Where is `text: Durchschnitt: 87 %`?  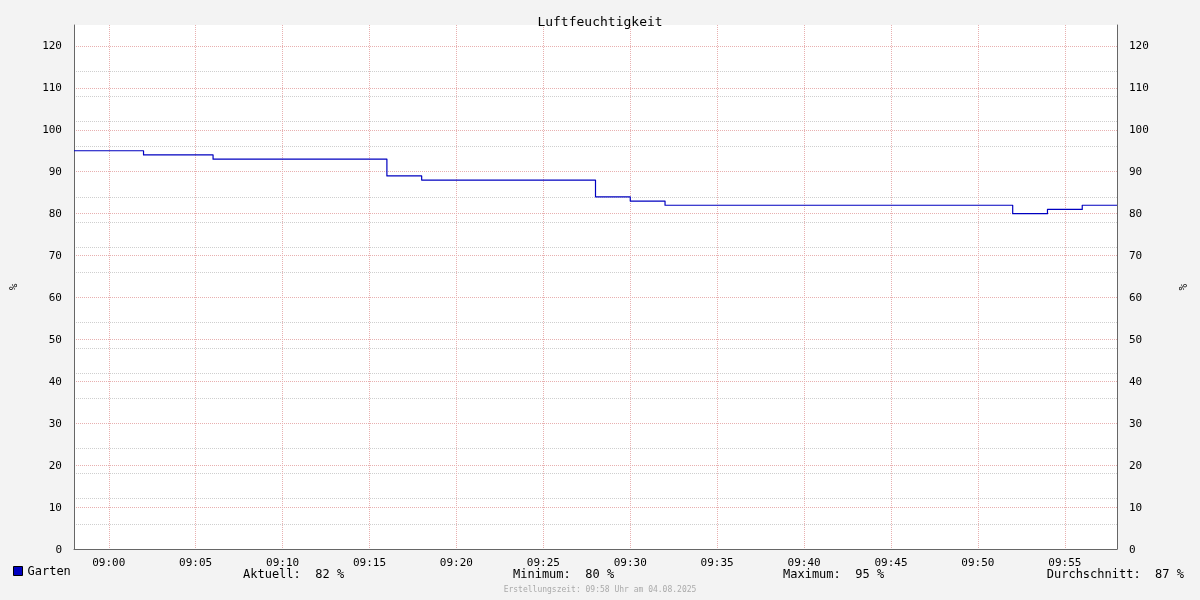 text: Durchschnitt: 87 % is located at coordinates (1115, 574).